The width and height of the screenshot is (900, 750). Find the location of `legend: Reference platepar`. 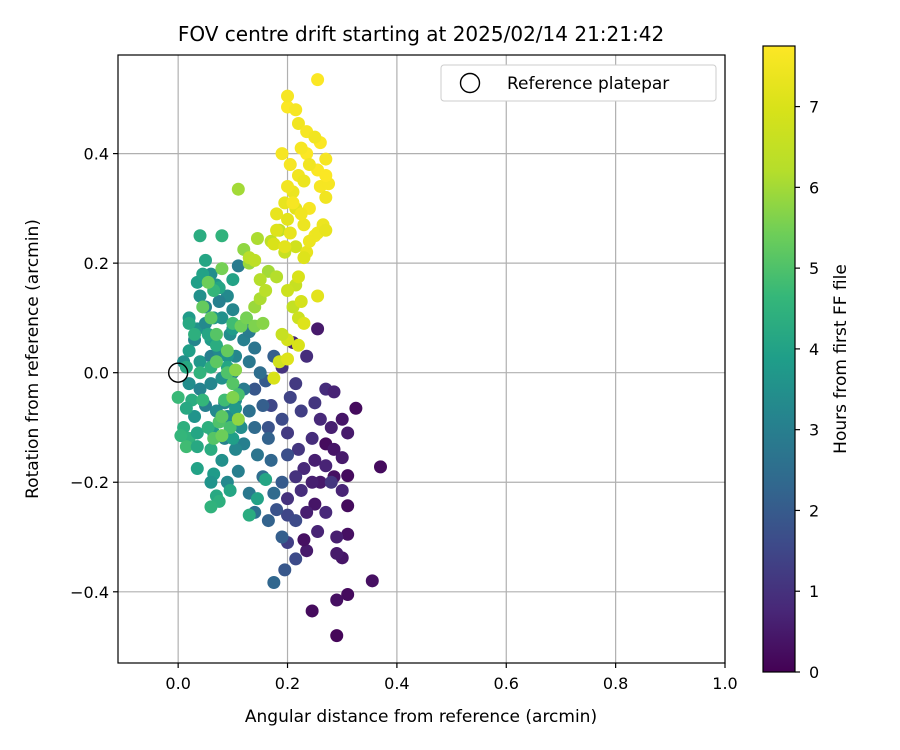

legend: Reference platepar is located at coordinates (578, 83).